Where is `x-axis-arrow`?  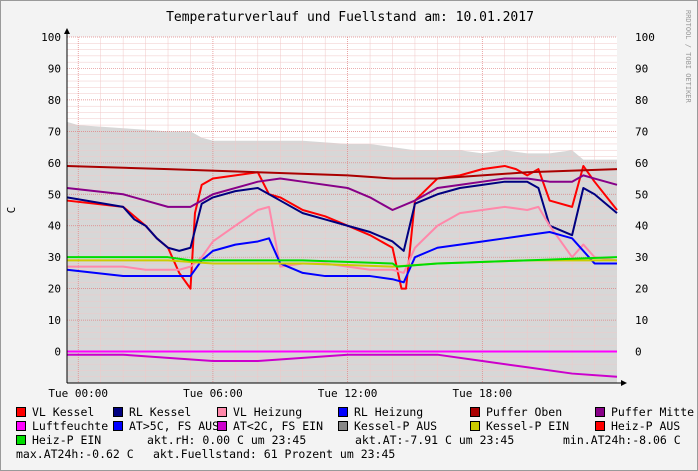
x-axis-arrow is located at coordinates (624, 383).